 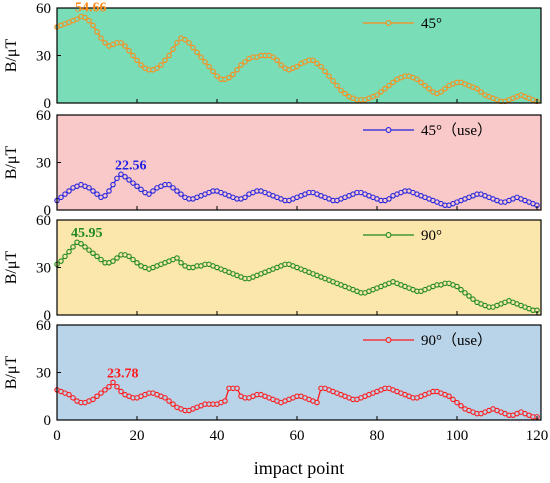 I want to click on legend-label: 45°（use）, so click(x=456, y=130).